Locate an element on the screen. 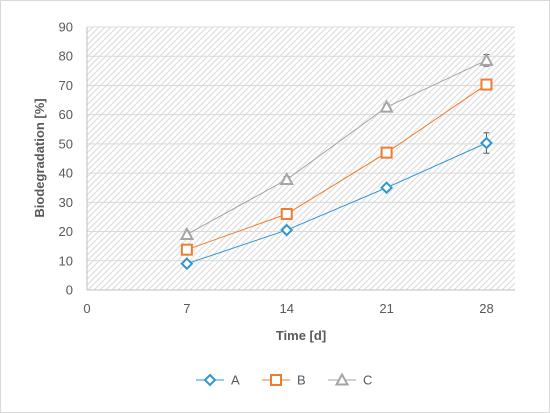 The width and height of the screenshot is (550, 413). y-tick-labels: 0 10 20 30 40 50 60 70 80 90 is located at coordinates (66, 159).